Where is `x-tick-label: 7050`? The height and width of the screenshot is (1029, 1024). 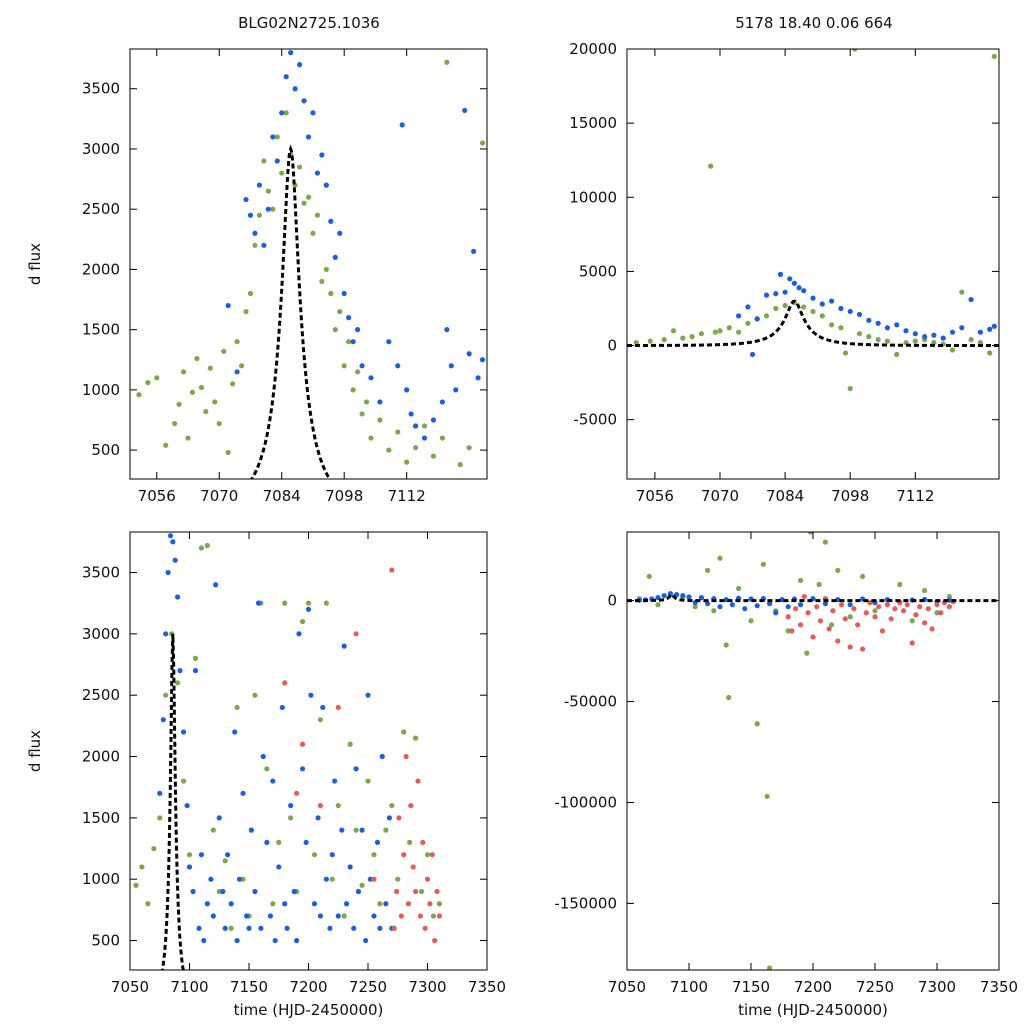 x-tick-label: 7050 is located at coordinates (130, 987).